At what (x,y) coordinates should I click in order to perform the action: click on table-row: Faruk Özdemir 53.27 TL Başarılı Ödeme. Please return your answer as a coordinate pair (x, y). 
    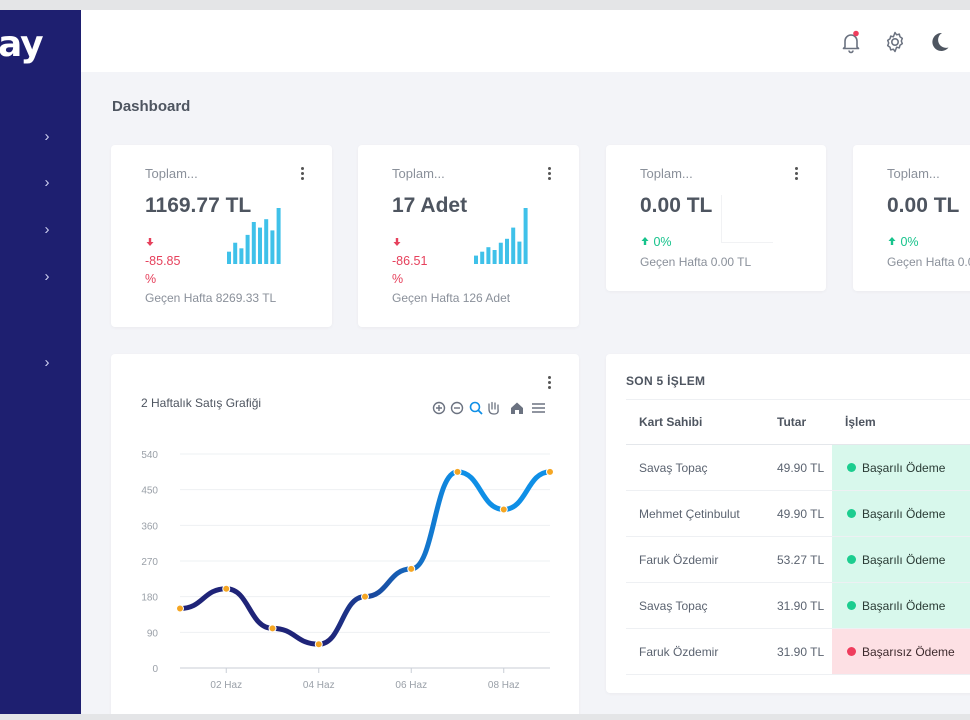
    Looking at the image, I should click on (798, 559).